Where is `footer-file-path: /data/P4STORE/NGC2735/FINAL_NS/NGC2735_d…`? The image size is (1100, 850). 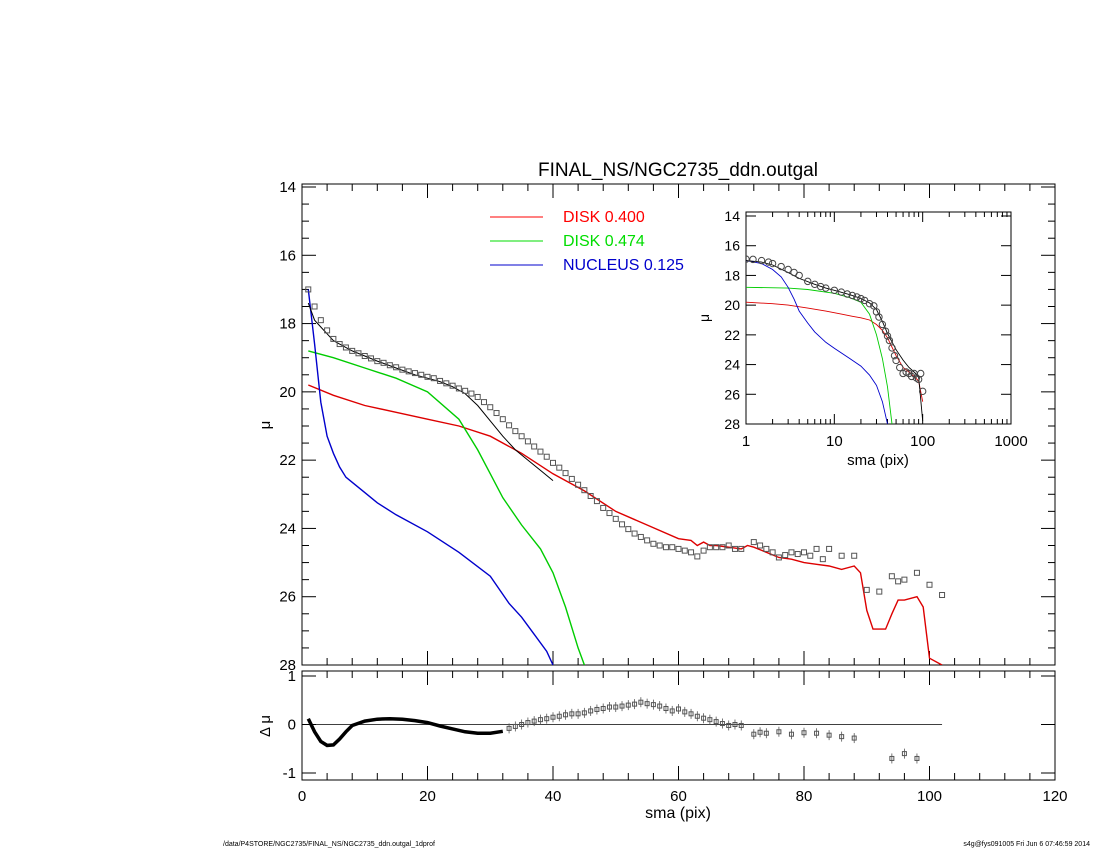
footer-file-path: /data/P4STORE/NGC2735/FINAL_NS/NGC2735_d… is located at coordinates (329, 844).